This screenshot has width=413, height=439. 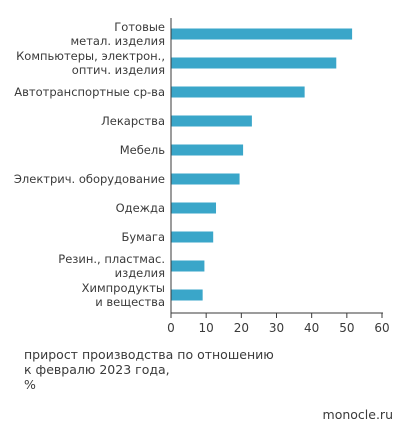 I want to click on caption-line-2: к февралю 2023 года,, so click(x=97, y=369).